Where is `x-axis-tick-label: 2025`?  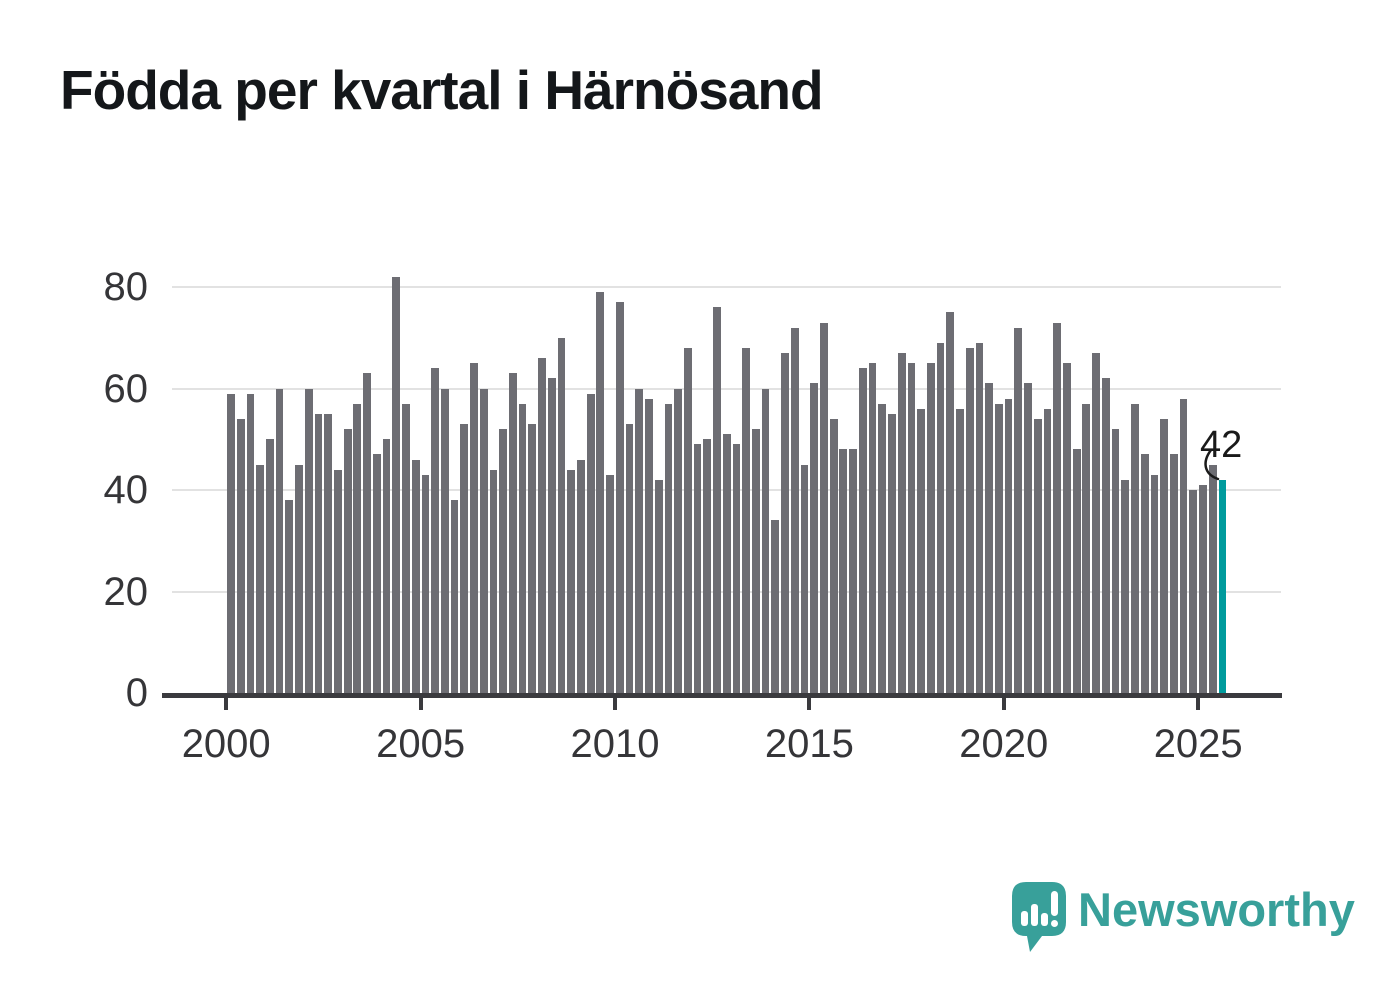 x-axis-tick-label: 2025 is located at coordinates (1198, 744).